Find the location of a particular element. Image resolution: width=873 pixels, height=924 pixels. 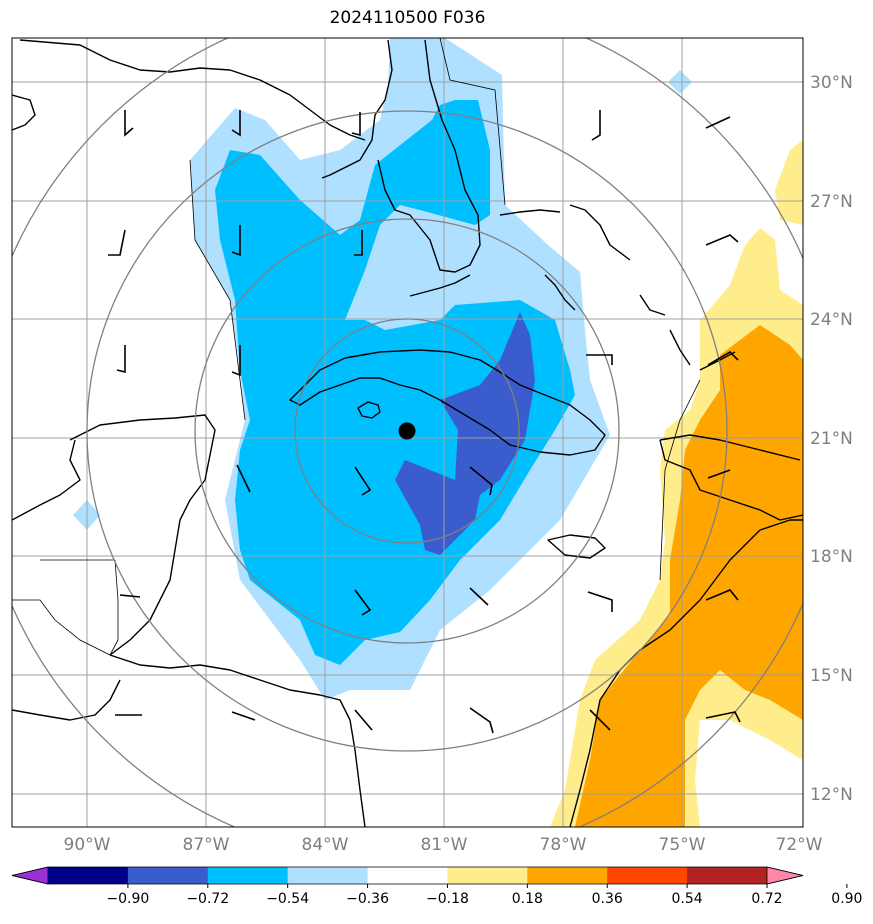

latitude-labels: 30°N 27°N 24°N 21°N 18°N 15°N 12°N is located at coordinates (831, 439).